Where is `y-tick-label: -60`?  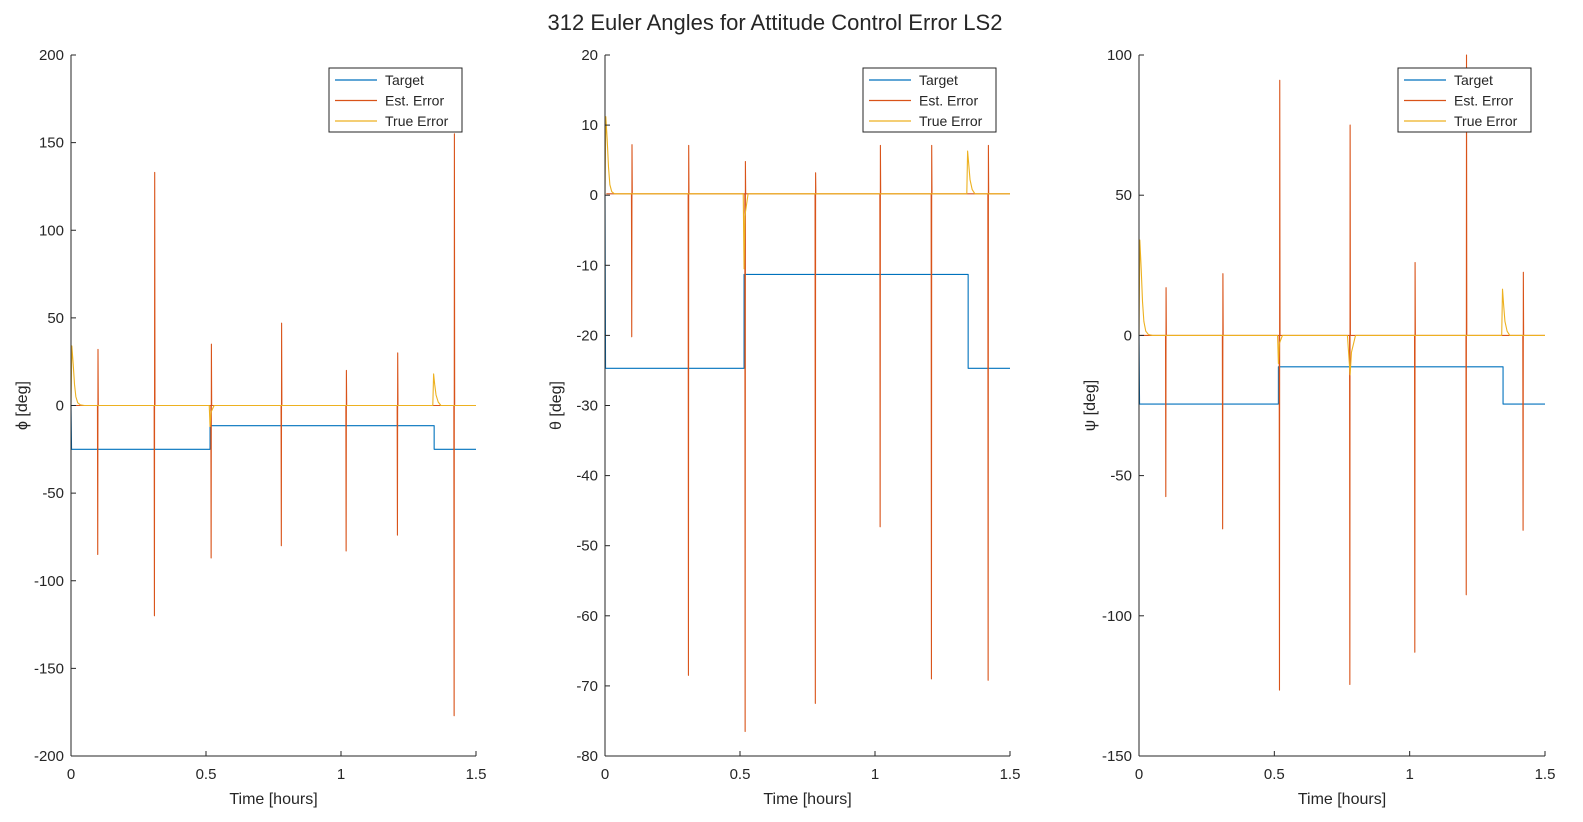 y-tick-label: -60 is located at coordinates (587, 616).